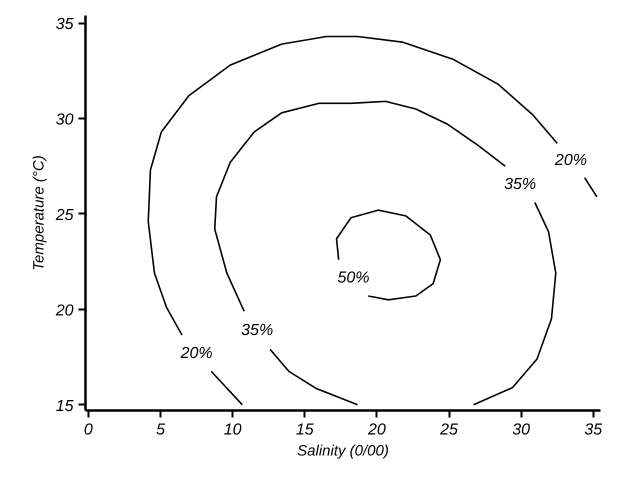 Image resolution: width=626 pixels, height=484 pixels. What do you see at coordinates (376, 430) in the screenshot?
I see `x-tick-label: 20` at bounding box center [376, 430].